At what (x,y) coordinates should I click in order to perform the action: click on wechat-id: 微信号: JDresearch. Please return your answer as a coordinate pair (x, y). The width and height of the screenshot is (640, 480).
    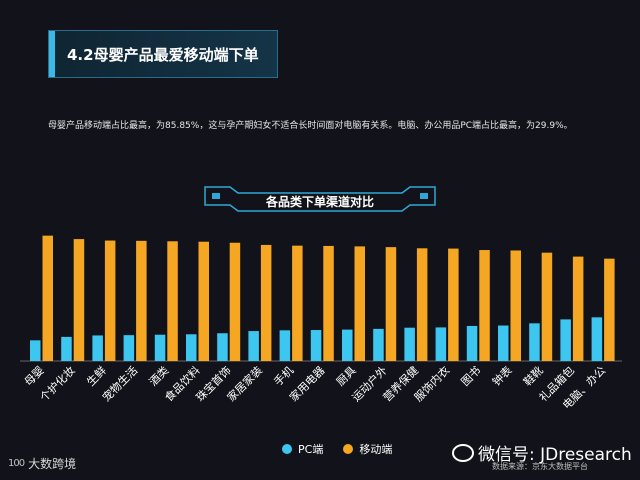
    Looking at the image, I should click on (555, 455).